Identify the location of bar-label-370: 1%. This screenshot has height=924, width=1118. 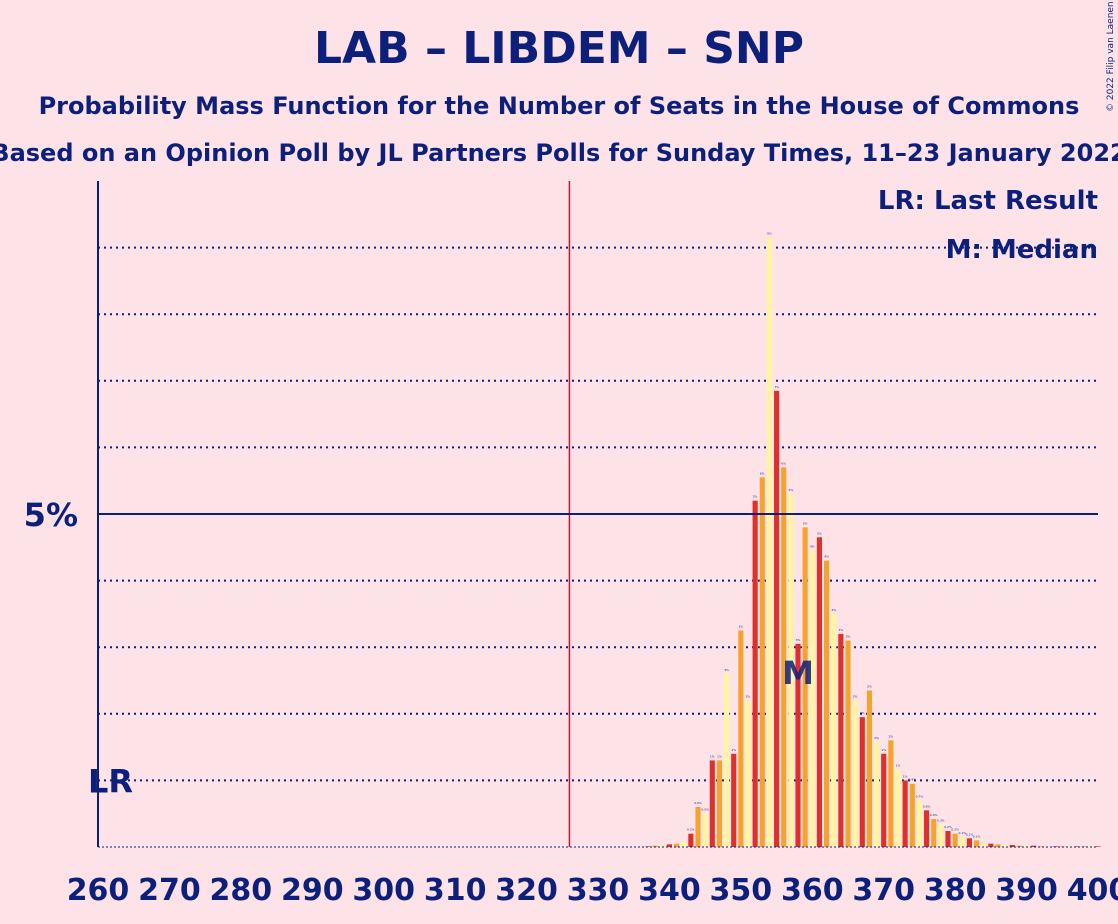
(883, 750).